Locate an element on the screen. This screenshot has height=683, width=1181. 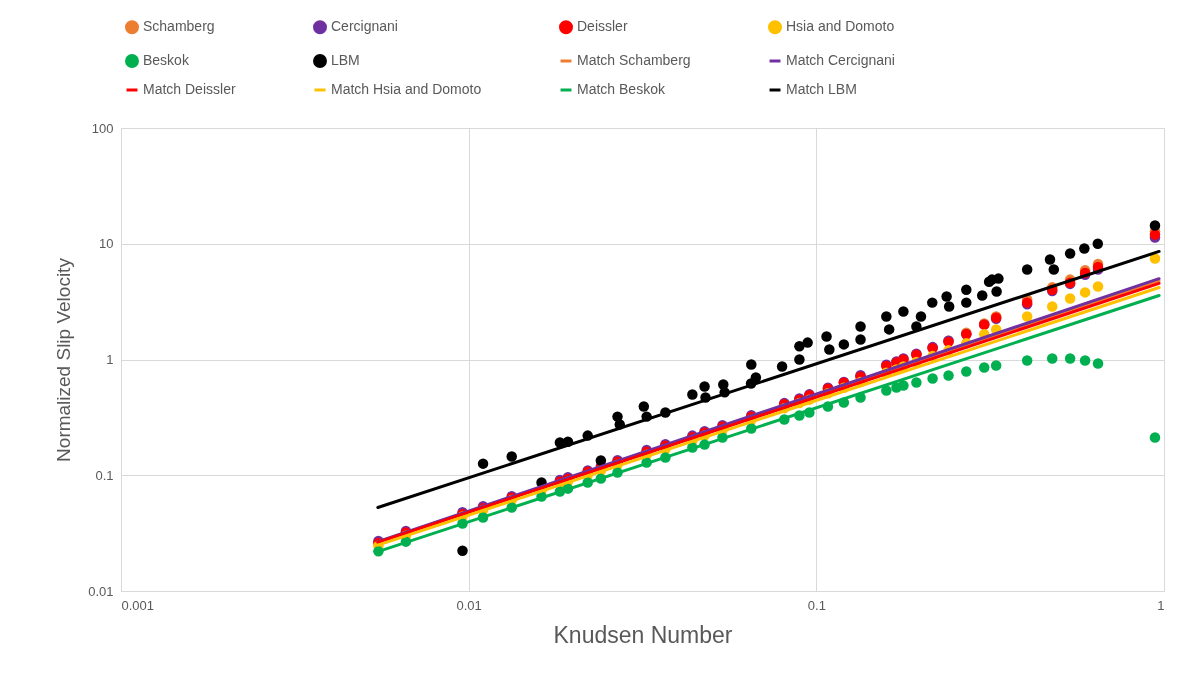
legend-label: Deissler is located at coordinates (602, 26).